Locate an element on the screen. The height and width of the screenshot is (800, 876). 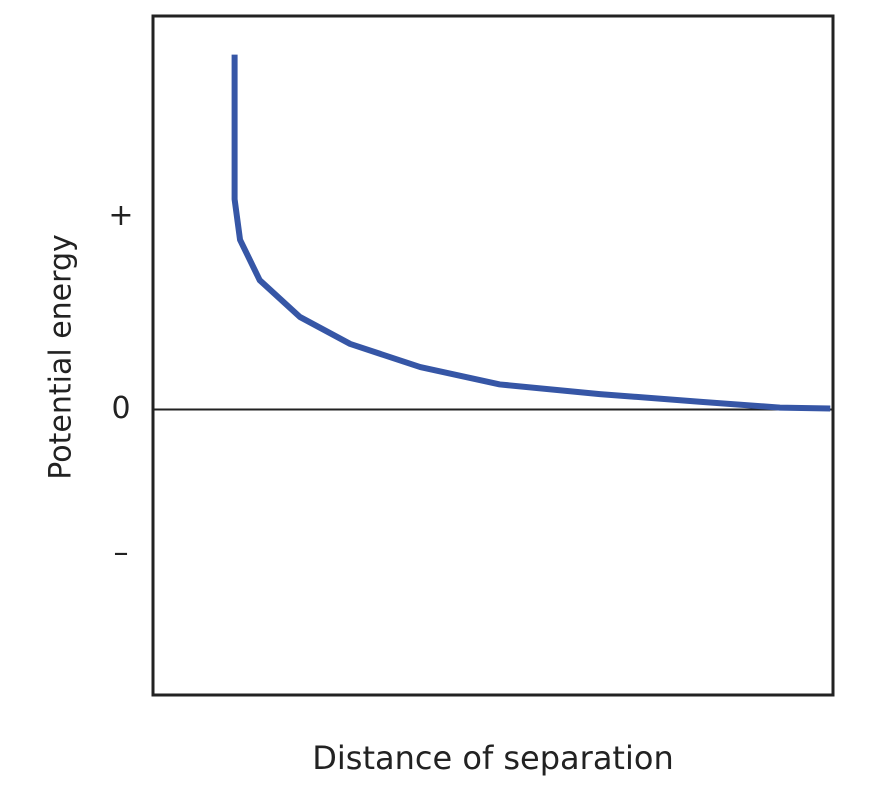
y-tick-label: 0 is located at coordinates (120, 408).